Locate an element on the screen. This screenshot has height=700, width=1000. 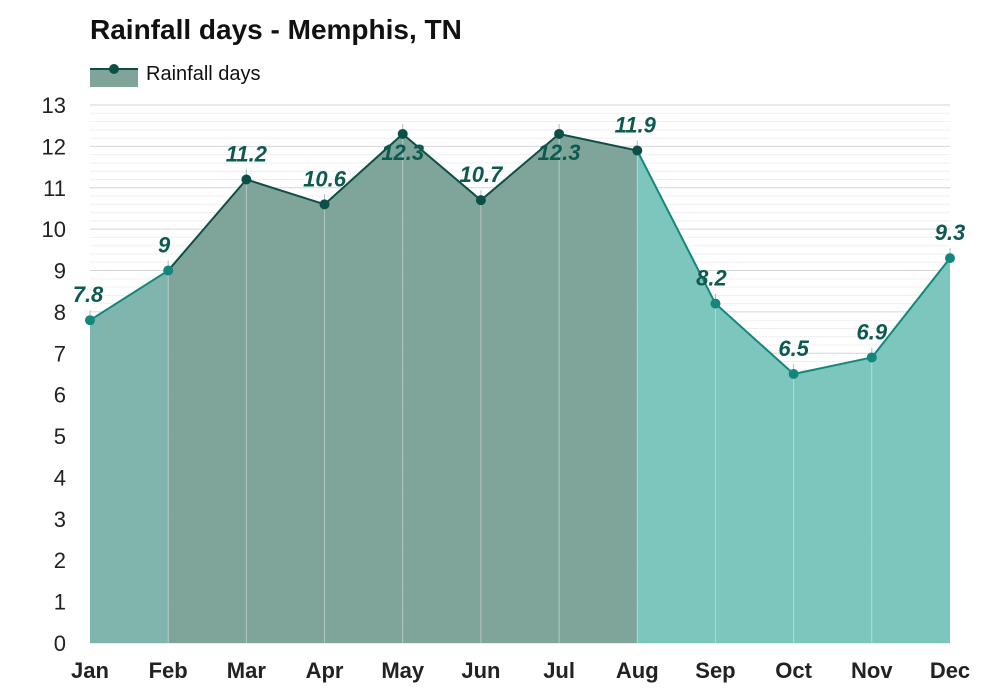
chart-title: Rainfall days - Memphis, TN is located at coordinates (276, 29).